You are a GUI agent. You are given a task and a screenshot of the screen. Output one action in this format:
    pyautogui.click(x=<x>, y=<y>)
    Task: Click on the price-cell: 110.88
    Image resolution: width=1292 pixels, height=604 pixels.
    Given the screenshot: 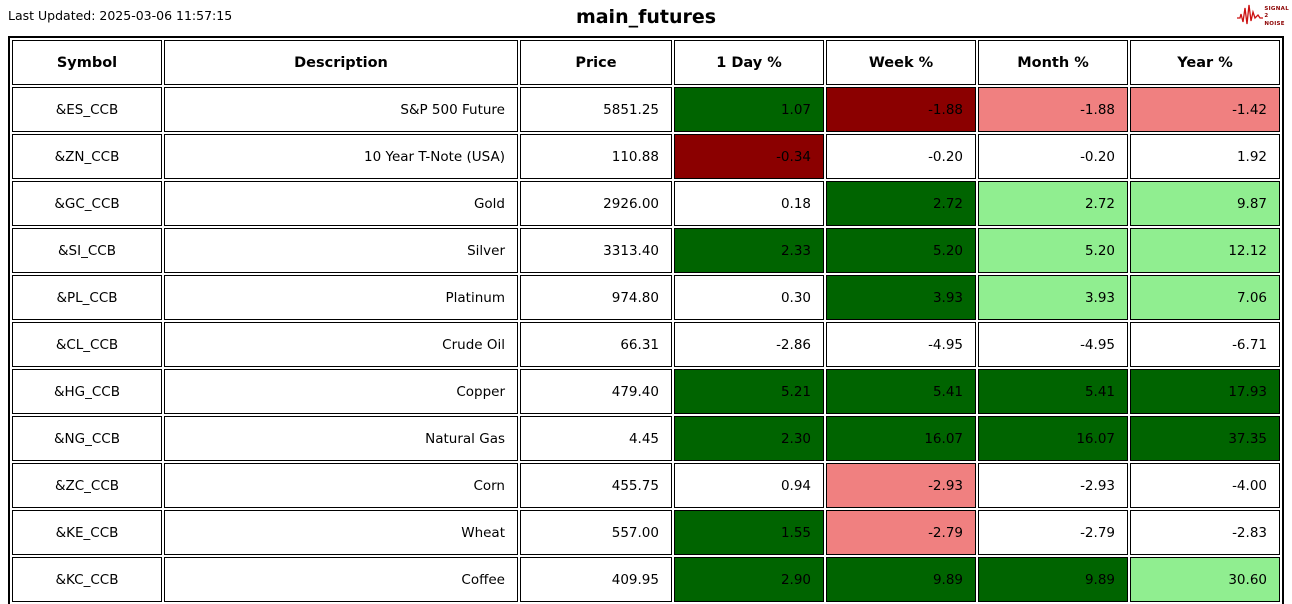 What is the action you would take?
    pyautogui.click(x=596, y=156)
    